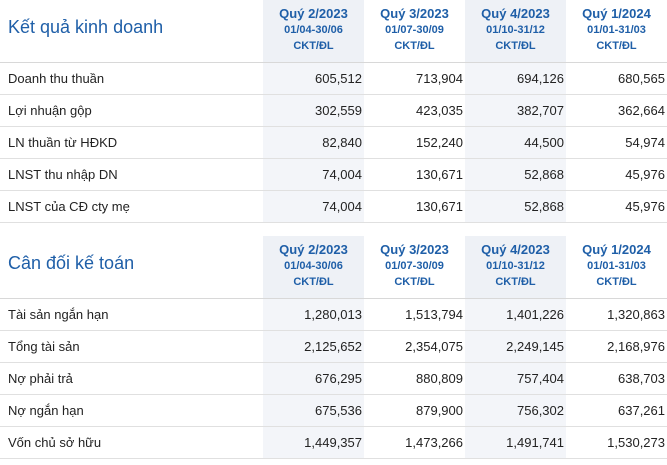  I want to click on row-value: 1,449,357, so click(313, 442).